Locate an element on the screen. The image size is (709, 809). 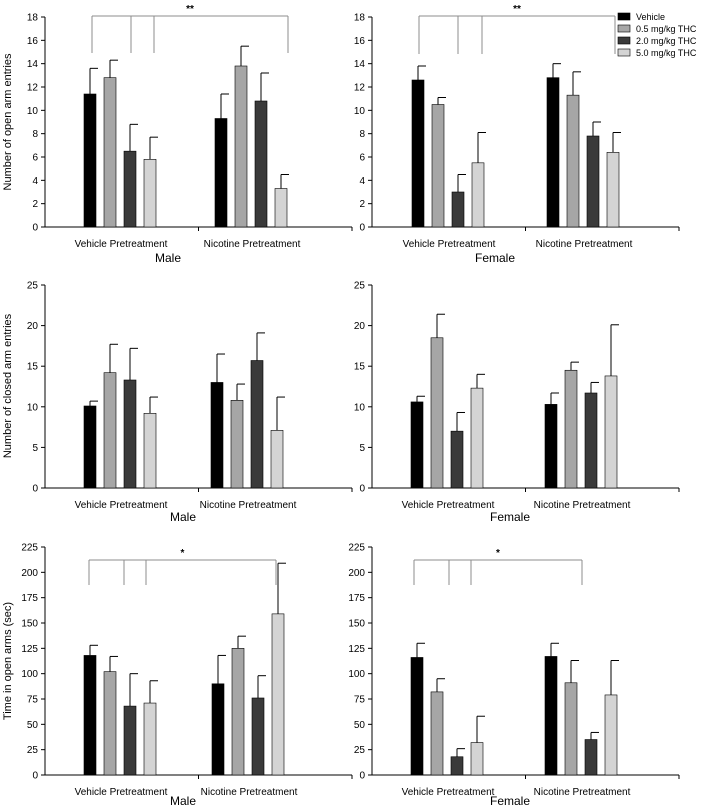
y-tick-label: 225 is located at coordinates (356, 548).